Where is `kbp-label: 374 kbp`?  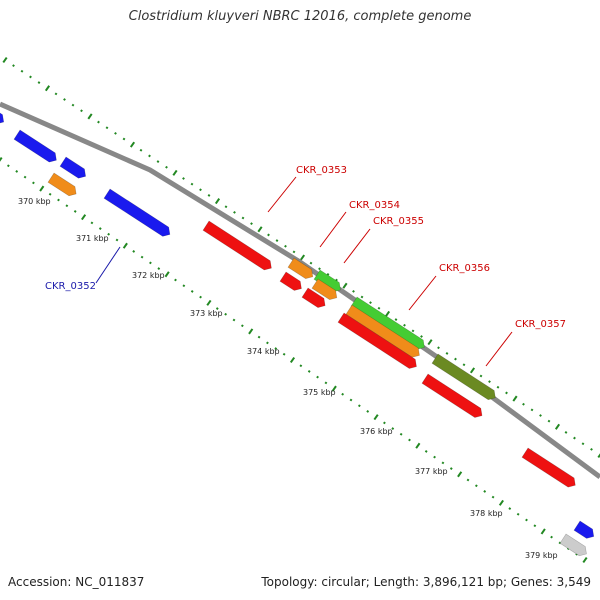
kbp-label: 374 kbp is located at coordinates (263, 351).